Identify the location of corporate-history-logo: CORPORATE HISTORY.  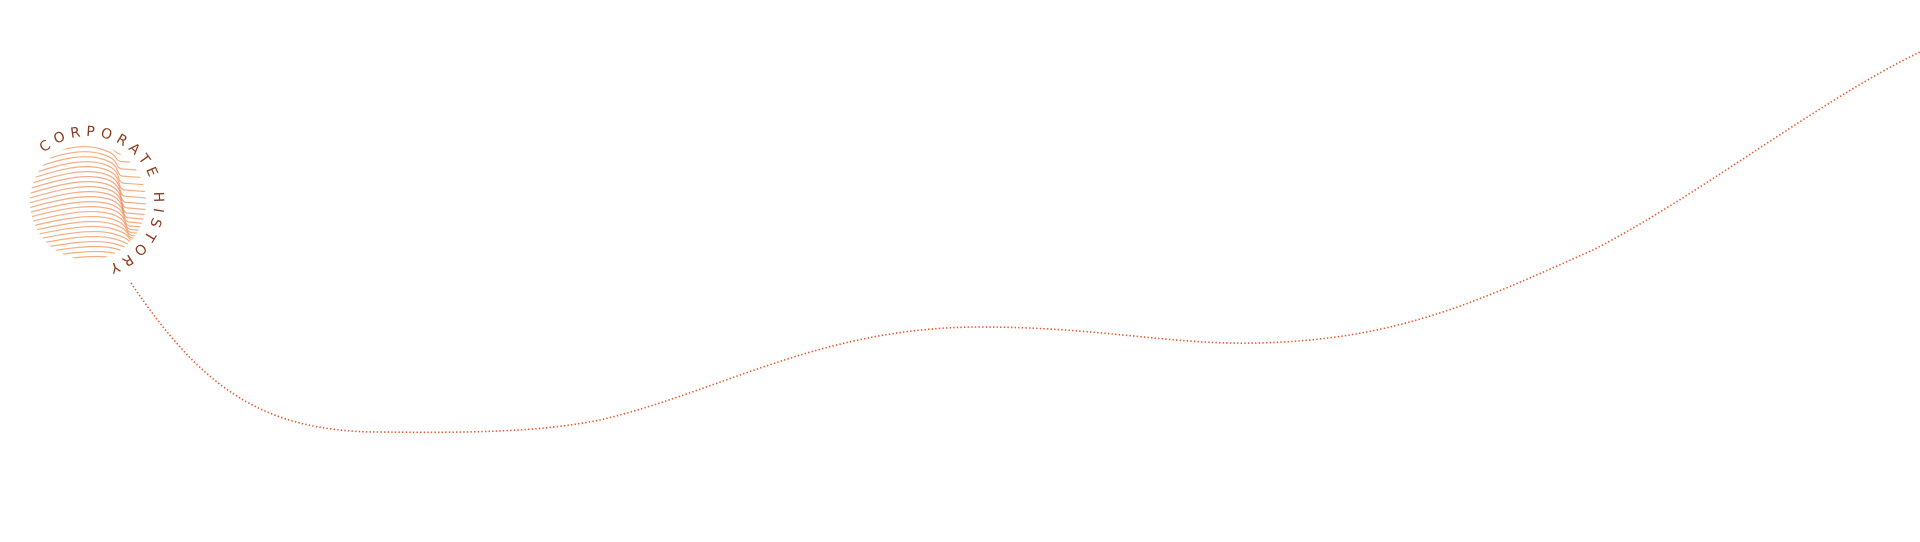
(95, 201).